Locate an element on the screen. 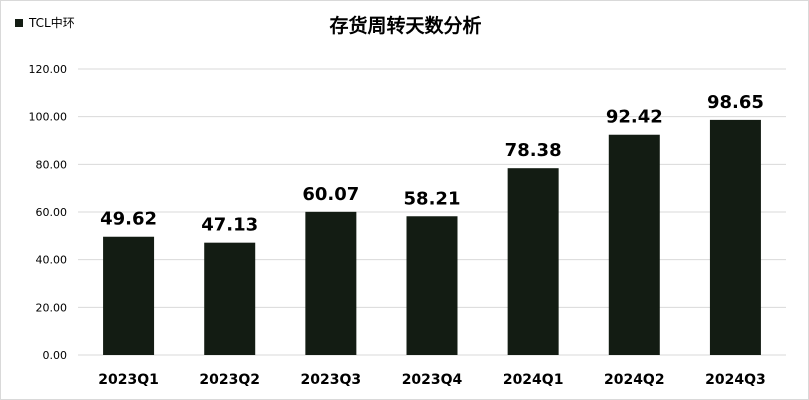 The width and height of the screenshot is (809, 400). y-tick-label: 20.00 is located at coordinates (52, 307).